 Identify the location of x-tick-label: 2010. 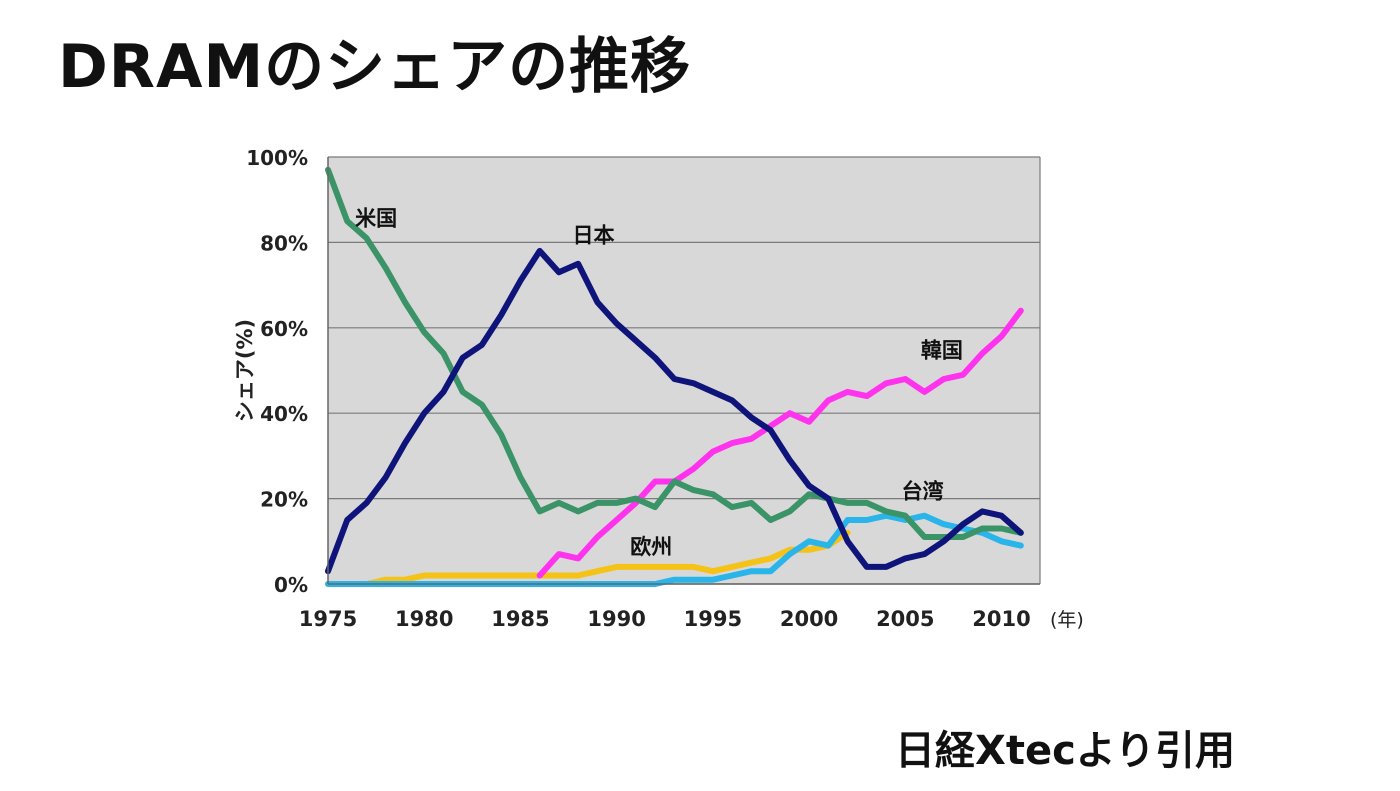
(1001, 619).